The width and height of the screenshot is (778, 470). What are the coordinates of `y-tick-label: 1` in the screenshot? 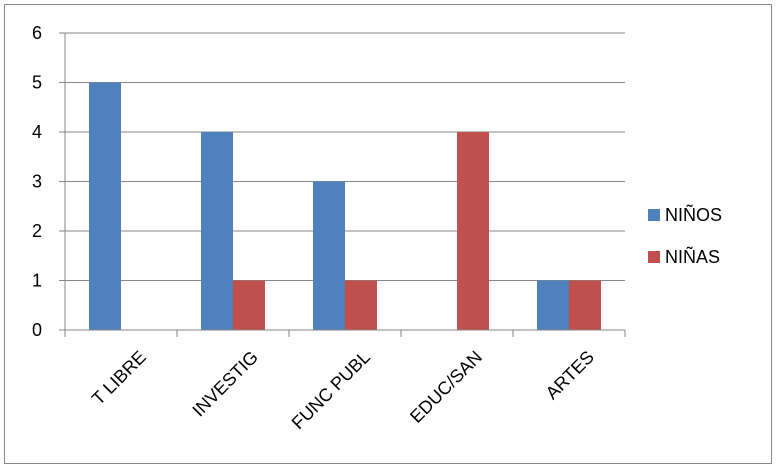 It's located at (37, 281).